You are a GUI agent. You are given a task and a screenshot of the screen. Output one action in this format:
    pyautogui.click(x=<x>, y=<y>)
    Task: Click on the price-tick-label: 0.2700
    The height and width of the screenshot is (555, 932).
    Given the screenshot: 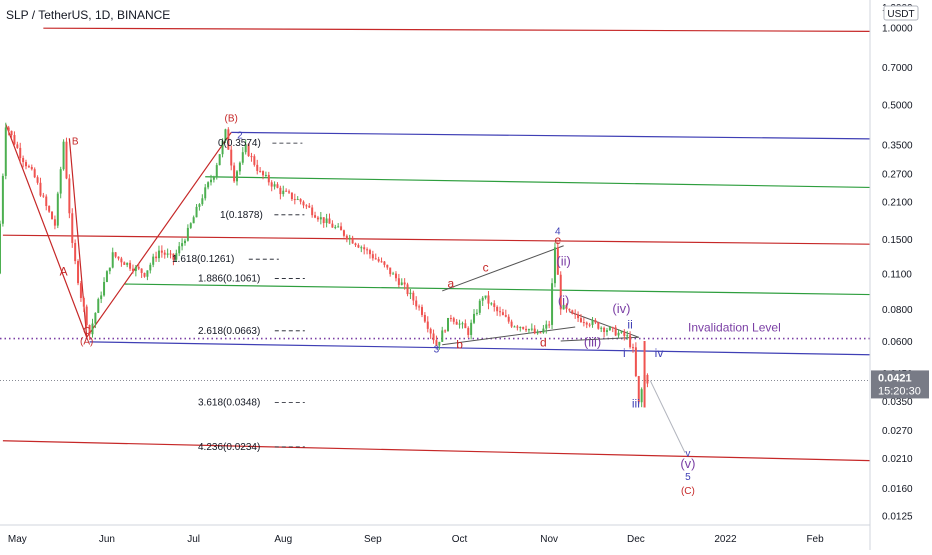 What is the action you would take?
    pyautogui.click(x=897, y=174)
    